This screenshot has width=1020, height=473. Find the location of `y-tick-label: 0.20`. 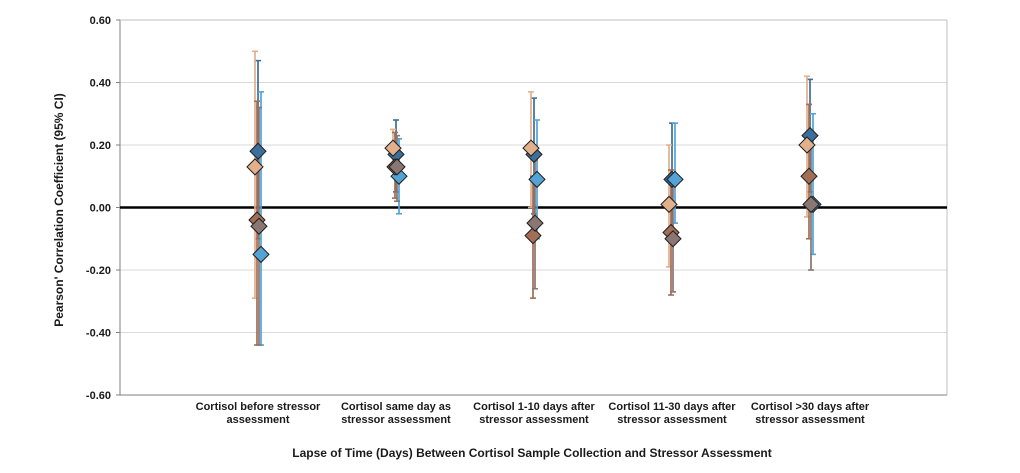

y-tick-label: 0.20 is located at coordinates (100, 146).